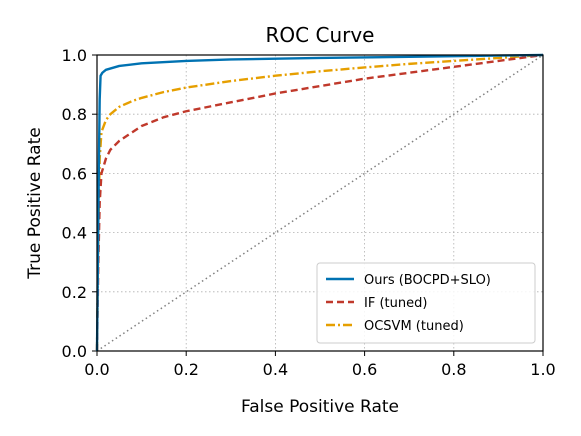 The width and height of the screenshot is (581, 436). What do you see at coordinates (35, 203) in the screenshot?
I see `y-axis-label: True Positive Rate` at bounding box center [35, 203].